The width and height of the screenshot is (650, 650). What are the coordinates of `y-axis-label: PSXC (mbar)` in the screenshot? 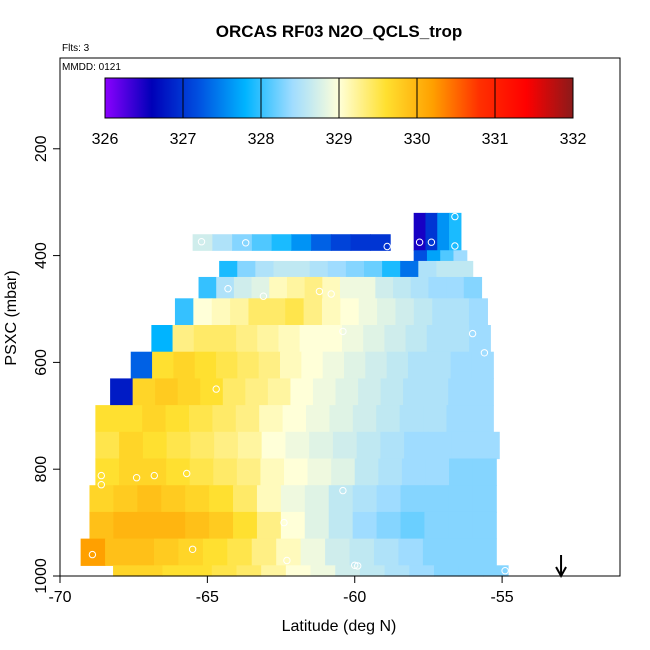 It's located at (11, 317).